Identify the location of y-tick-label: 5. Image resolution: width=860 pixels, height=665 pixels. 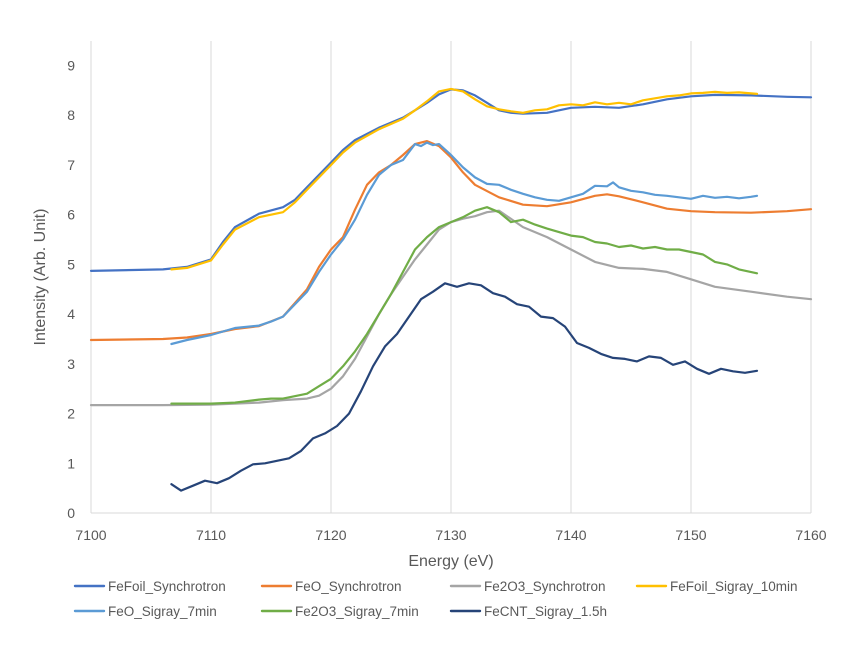
(71, 264).